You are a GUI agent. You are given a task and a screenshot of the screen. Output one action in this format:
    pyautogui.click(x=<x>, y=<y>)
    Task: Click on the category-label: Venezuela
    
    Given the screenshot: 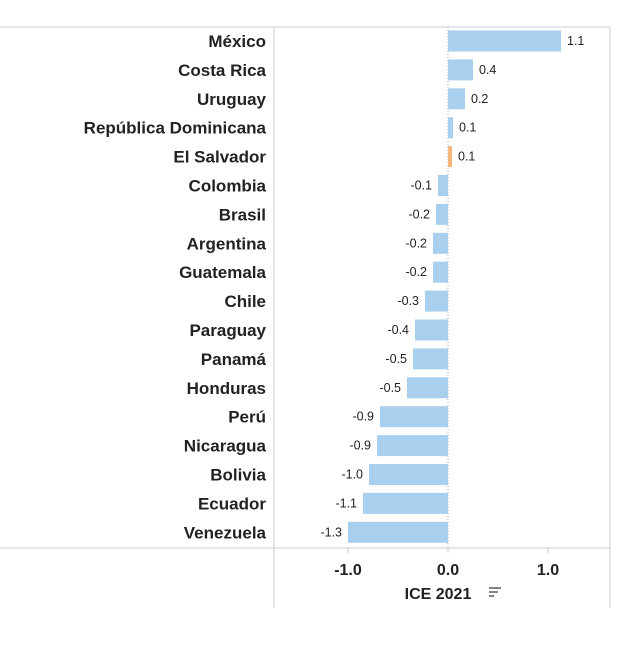 What is the action you would take?
    pyautogui.click(x=225, y=532)
    